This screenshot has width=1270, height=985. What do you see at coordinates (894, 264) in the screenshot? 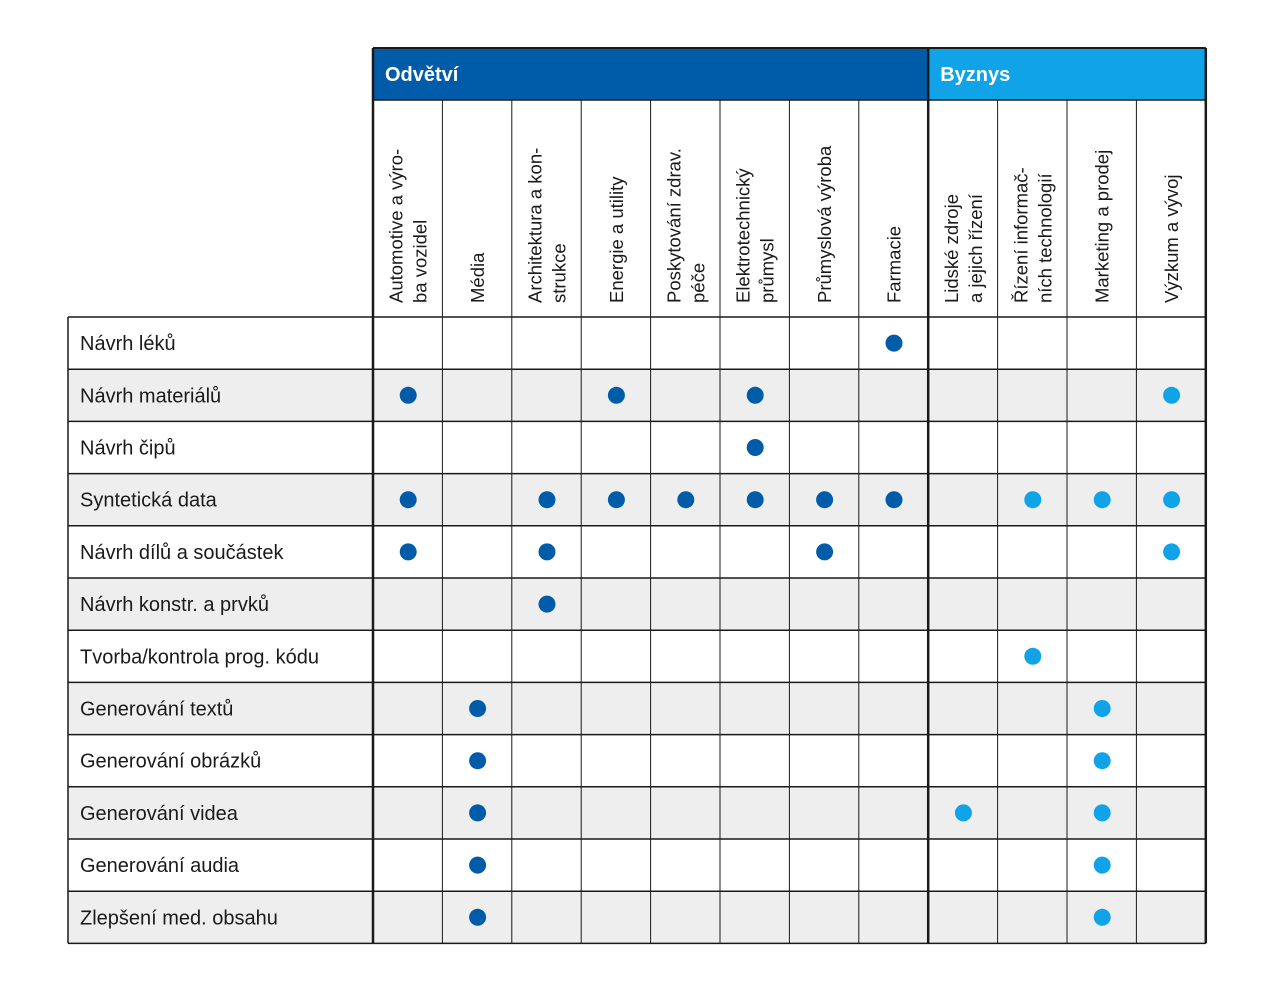
I see `column-header-label: Farmacie` at bounding box center [894, 264].